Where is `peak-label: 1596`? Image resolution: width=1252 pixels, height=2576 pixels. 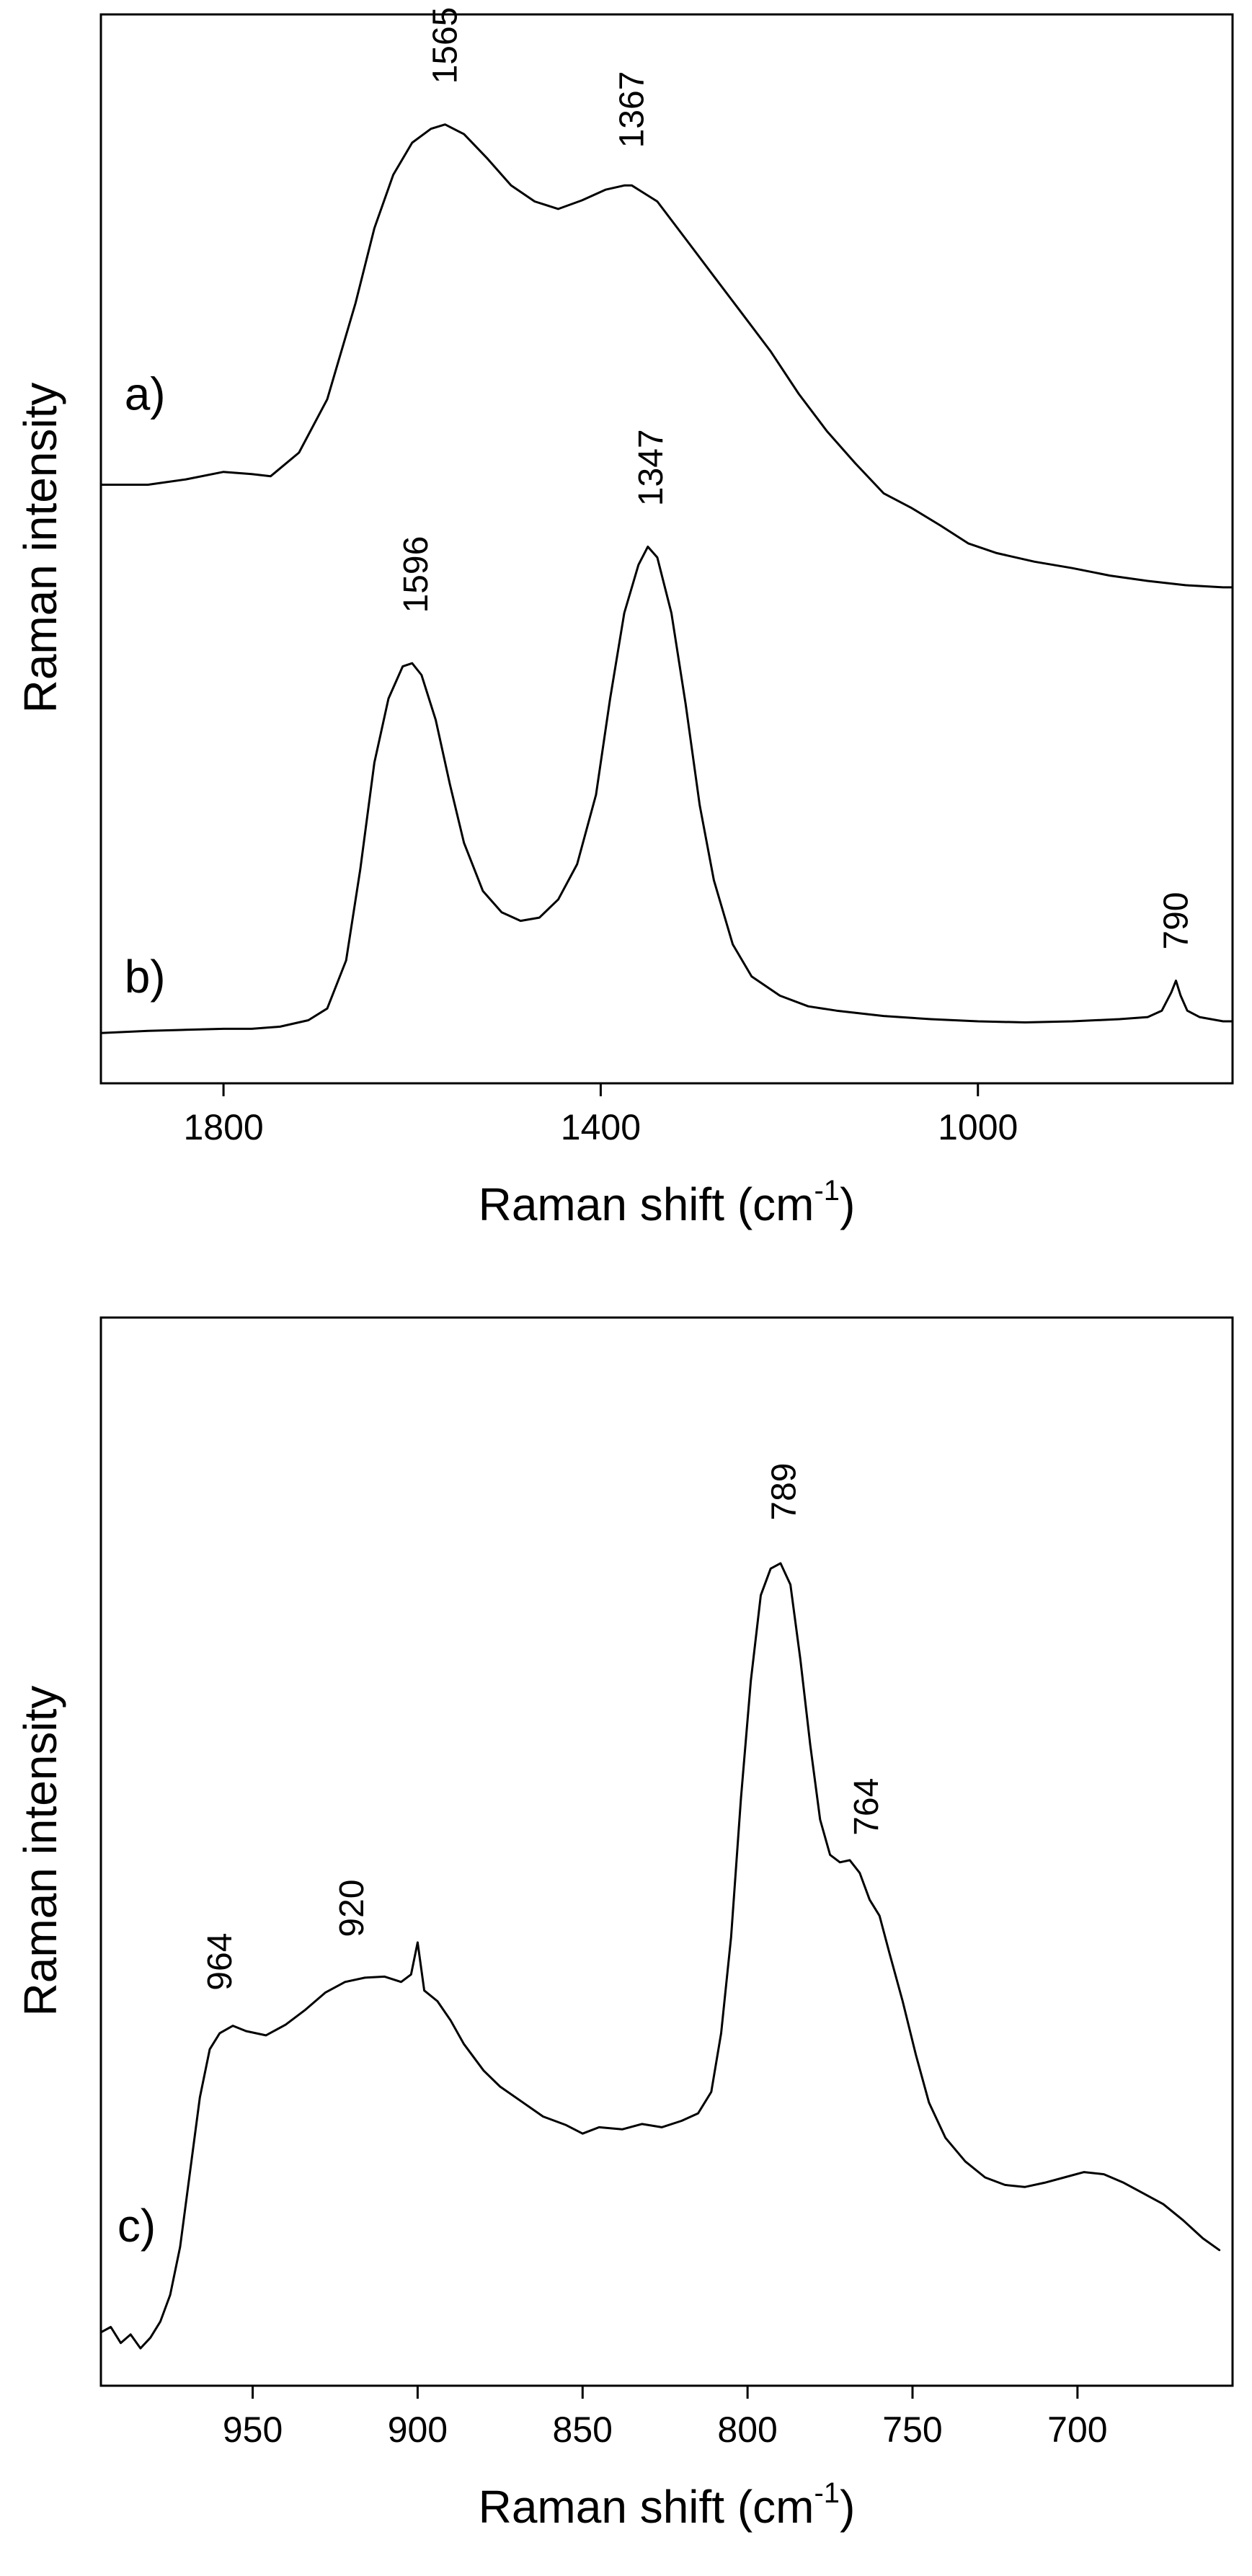
peak-label: 1596 is located at coordinates (416, 574).